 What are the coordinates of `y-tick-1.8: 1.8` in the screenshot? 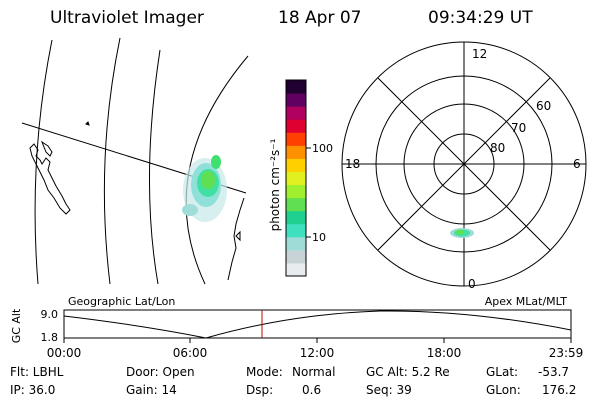 It's located at (50, 337).